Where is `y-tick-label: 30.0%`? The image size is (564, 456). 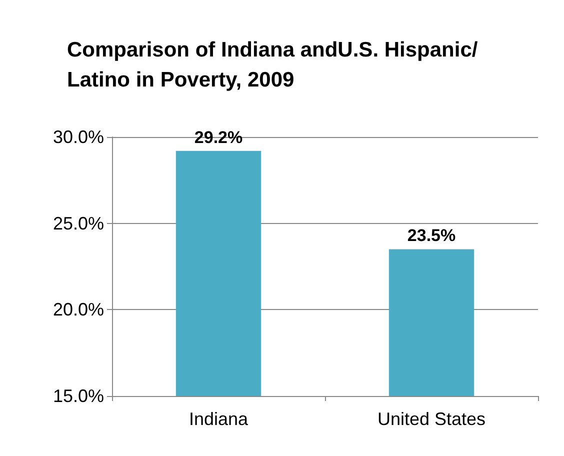 y-tick-label: 30.0% is located at coordinates (78, 137).